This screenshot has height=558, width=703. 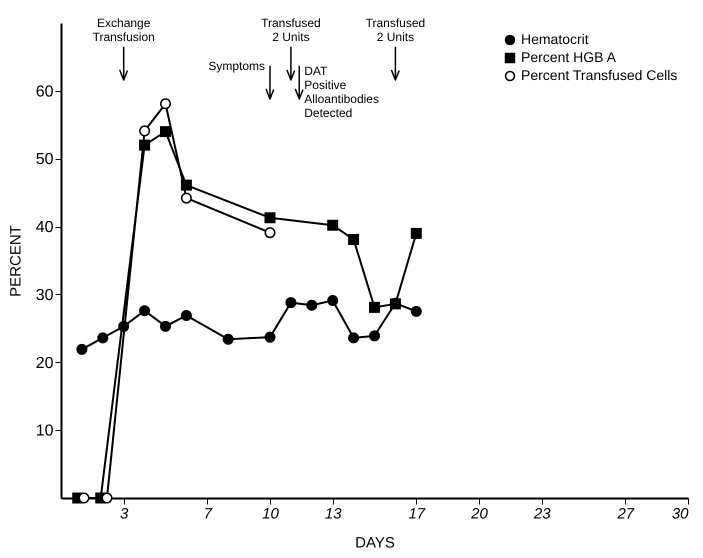 What do you see at coordinates (417, 514) in the screenshot?
I see `x-tick-label: 17` at bounding box center [417, 514].